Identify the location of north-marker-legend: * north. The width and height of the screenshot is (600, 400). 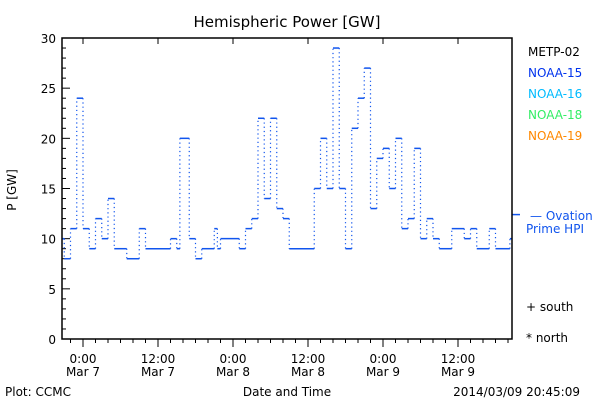
(547, 338).